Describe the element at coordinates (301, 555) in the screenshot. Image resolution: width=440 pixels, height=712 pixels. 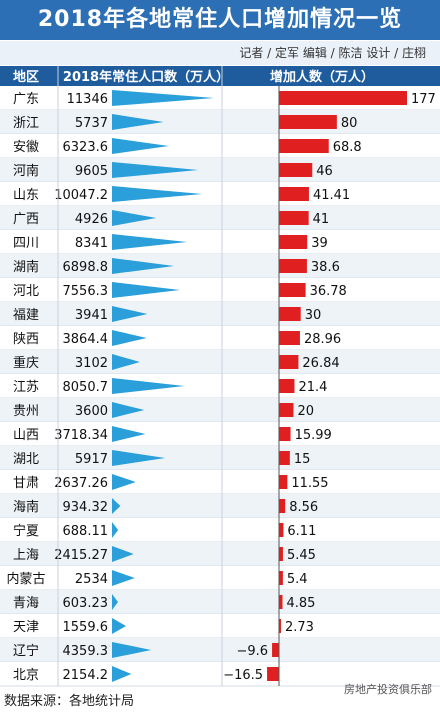
I see `increase-value: 5.45` at that location.